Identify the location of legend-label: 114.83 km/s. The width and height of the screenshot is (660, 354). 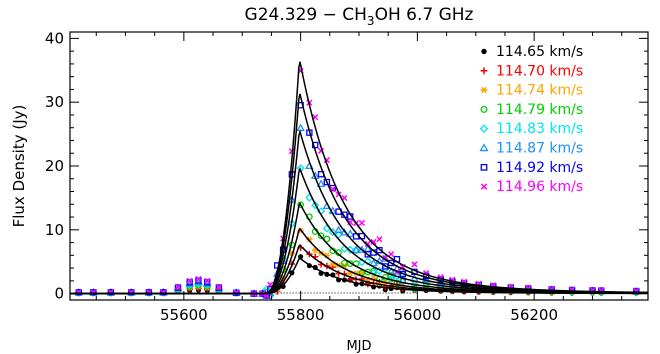
(539, 129).